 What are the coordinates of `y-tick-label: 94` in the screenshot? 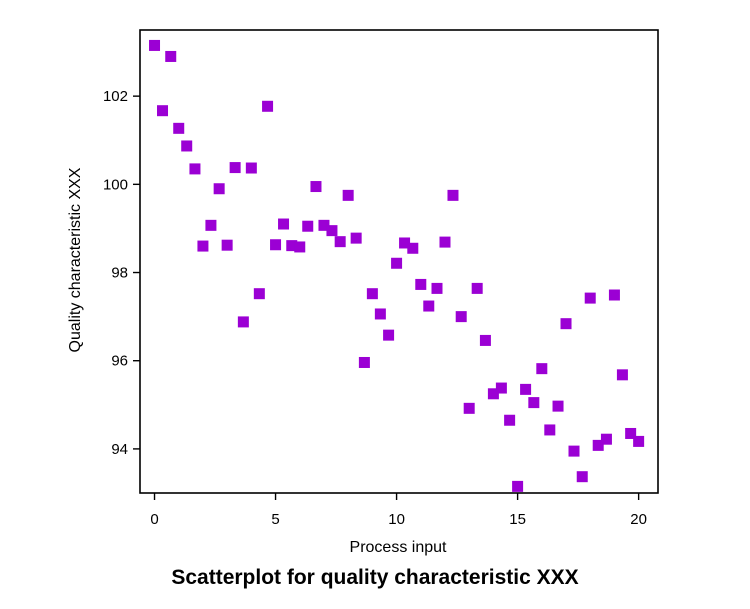 It's located at (119, 449).